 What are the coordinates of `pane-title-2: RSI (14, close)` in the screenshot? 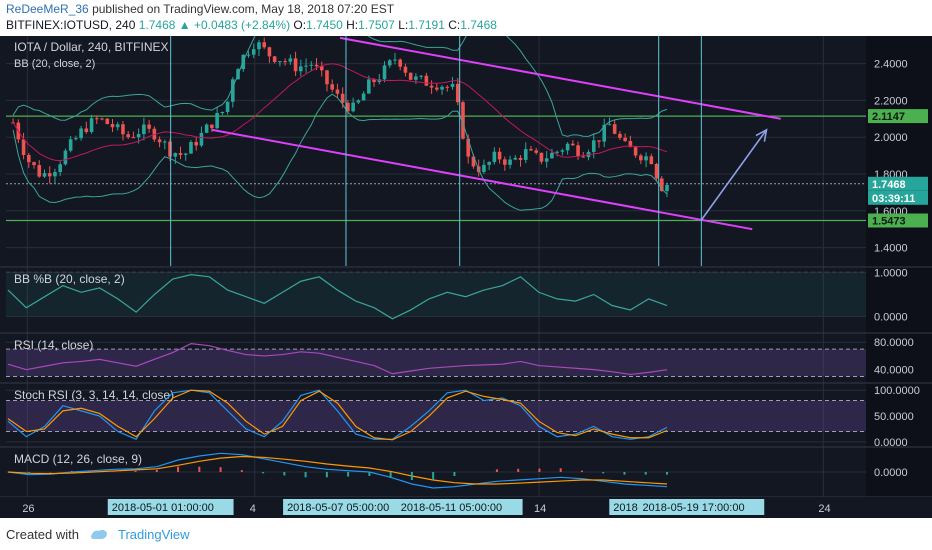 It's located at (53, 345).